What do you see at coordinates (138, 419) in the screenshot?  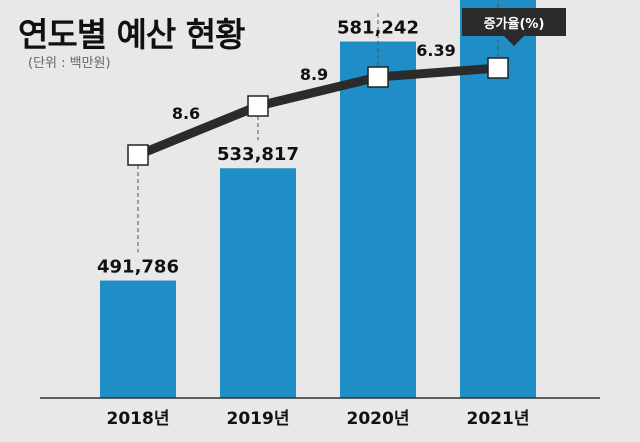 I see `x-tick-label: 2018년` at bounding box center [138, 419].